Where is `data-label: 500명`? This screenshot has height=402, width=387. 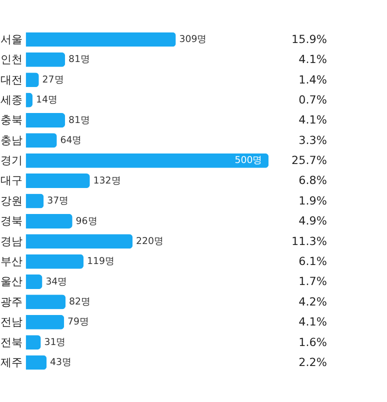
data-label: 500명 is located at coordinates (248, 160).